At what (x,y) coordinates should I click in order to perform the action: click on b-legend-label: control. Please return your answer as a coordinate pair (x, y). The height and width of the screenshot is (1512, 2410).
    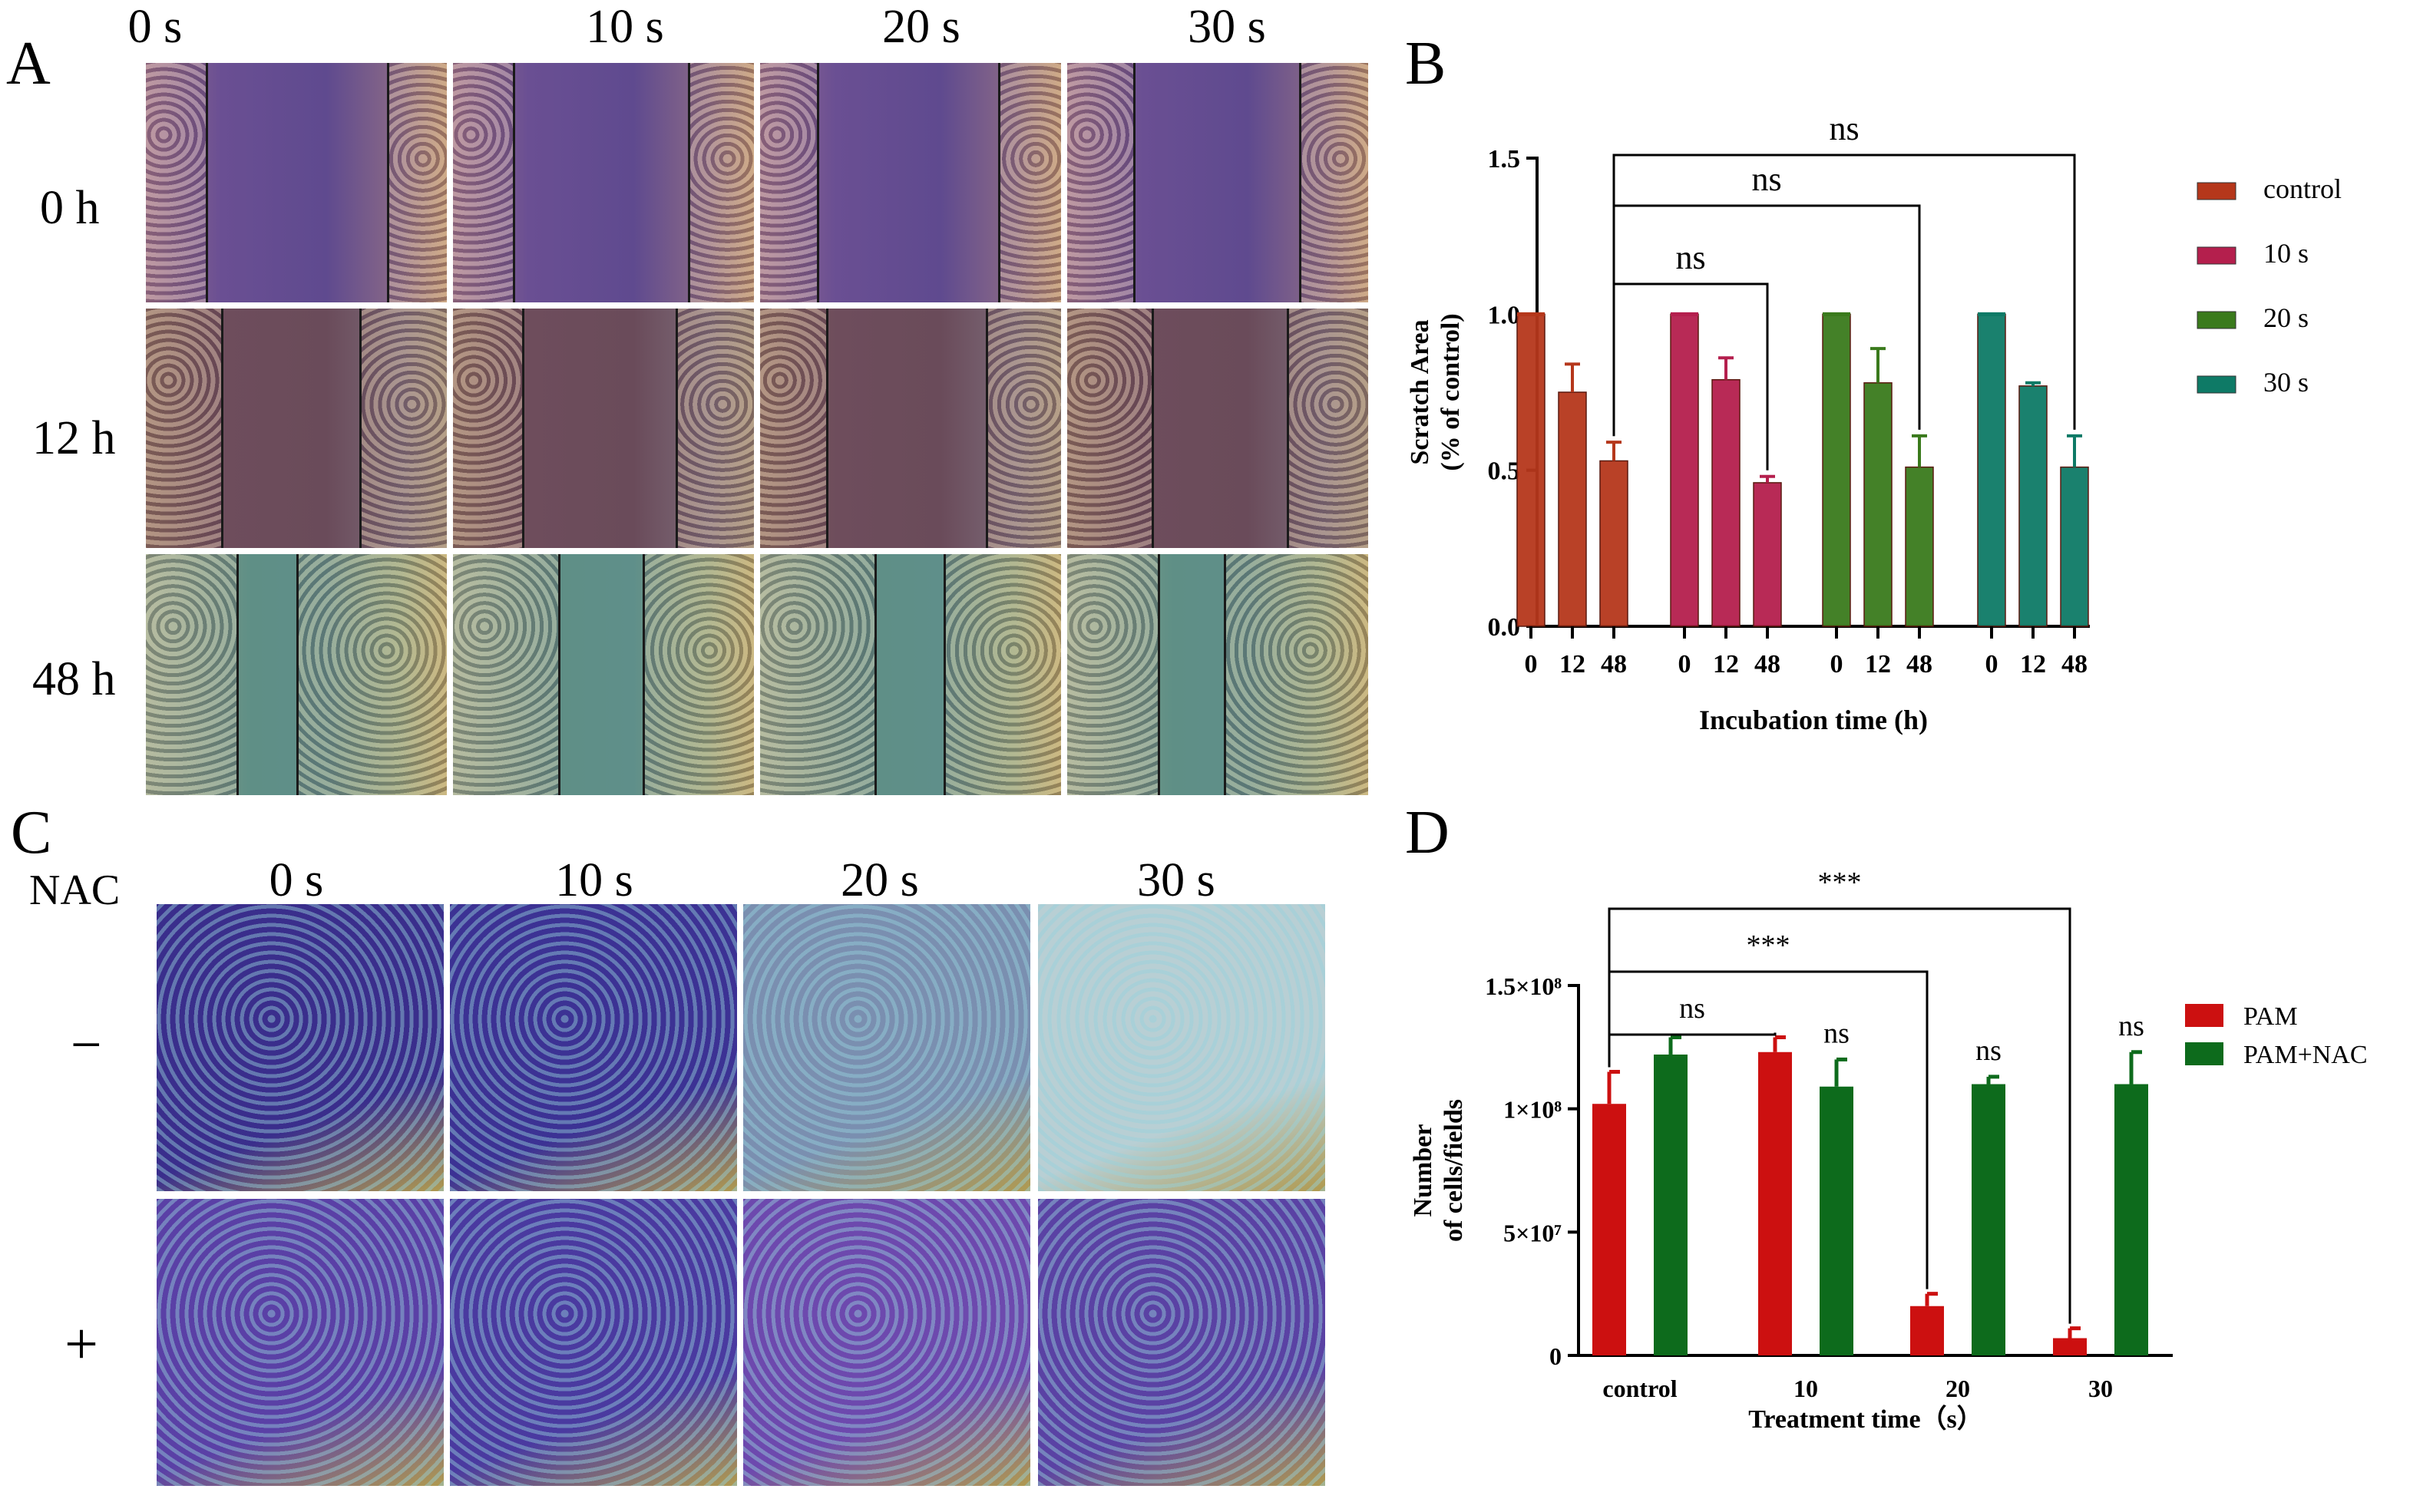
    Looking at the image, I should click on (2302, 189).